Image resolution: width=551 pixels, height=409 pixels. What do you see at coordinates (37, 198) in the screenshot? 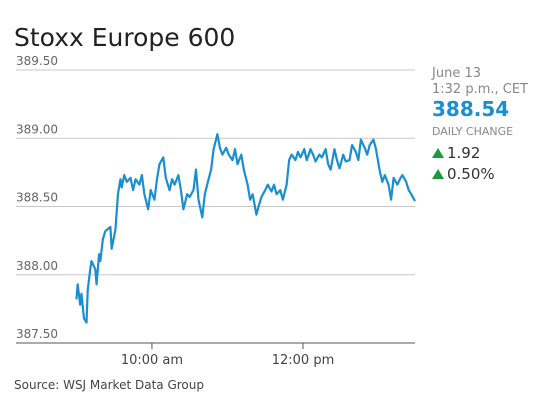
I see `y-tick-label: 388.50` at bounding box center [37, 198].